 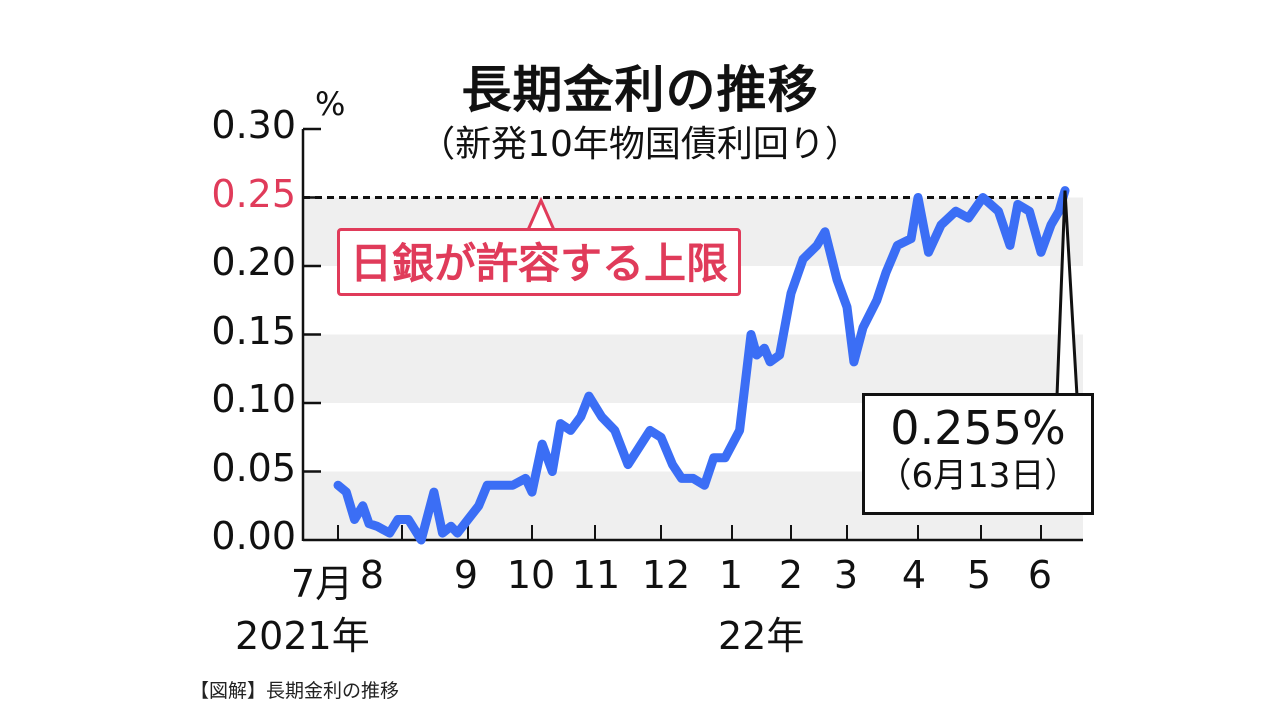 What do you see at coordinates (1040, 575) in the screenshot?
I see `x-tick-label: 6` at bounding box center [1040, 575].